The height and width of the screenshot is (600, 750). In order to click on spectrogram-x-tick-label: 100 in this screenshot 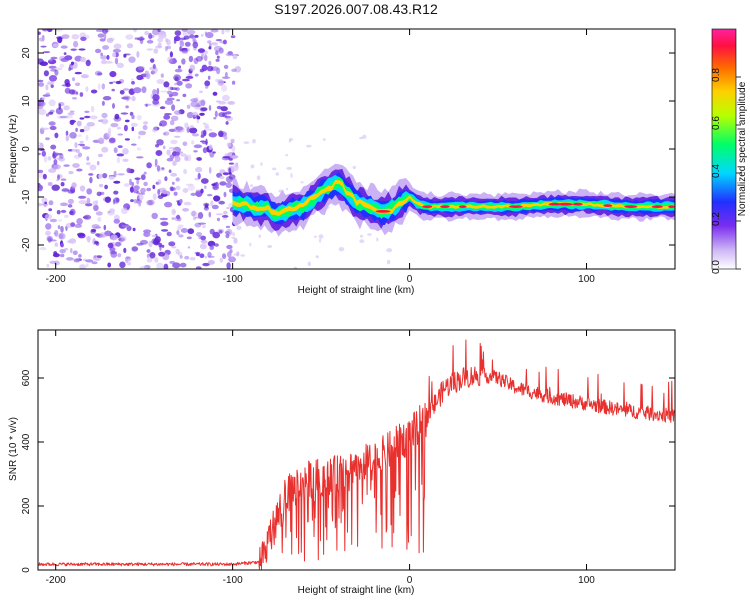, I will do `click(586, 279)`.